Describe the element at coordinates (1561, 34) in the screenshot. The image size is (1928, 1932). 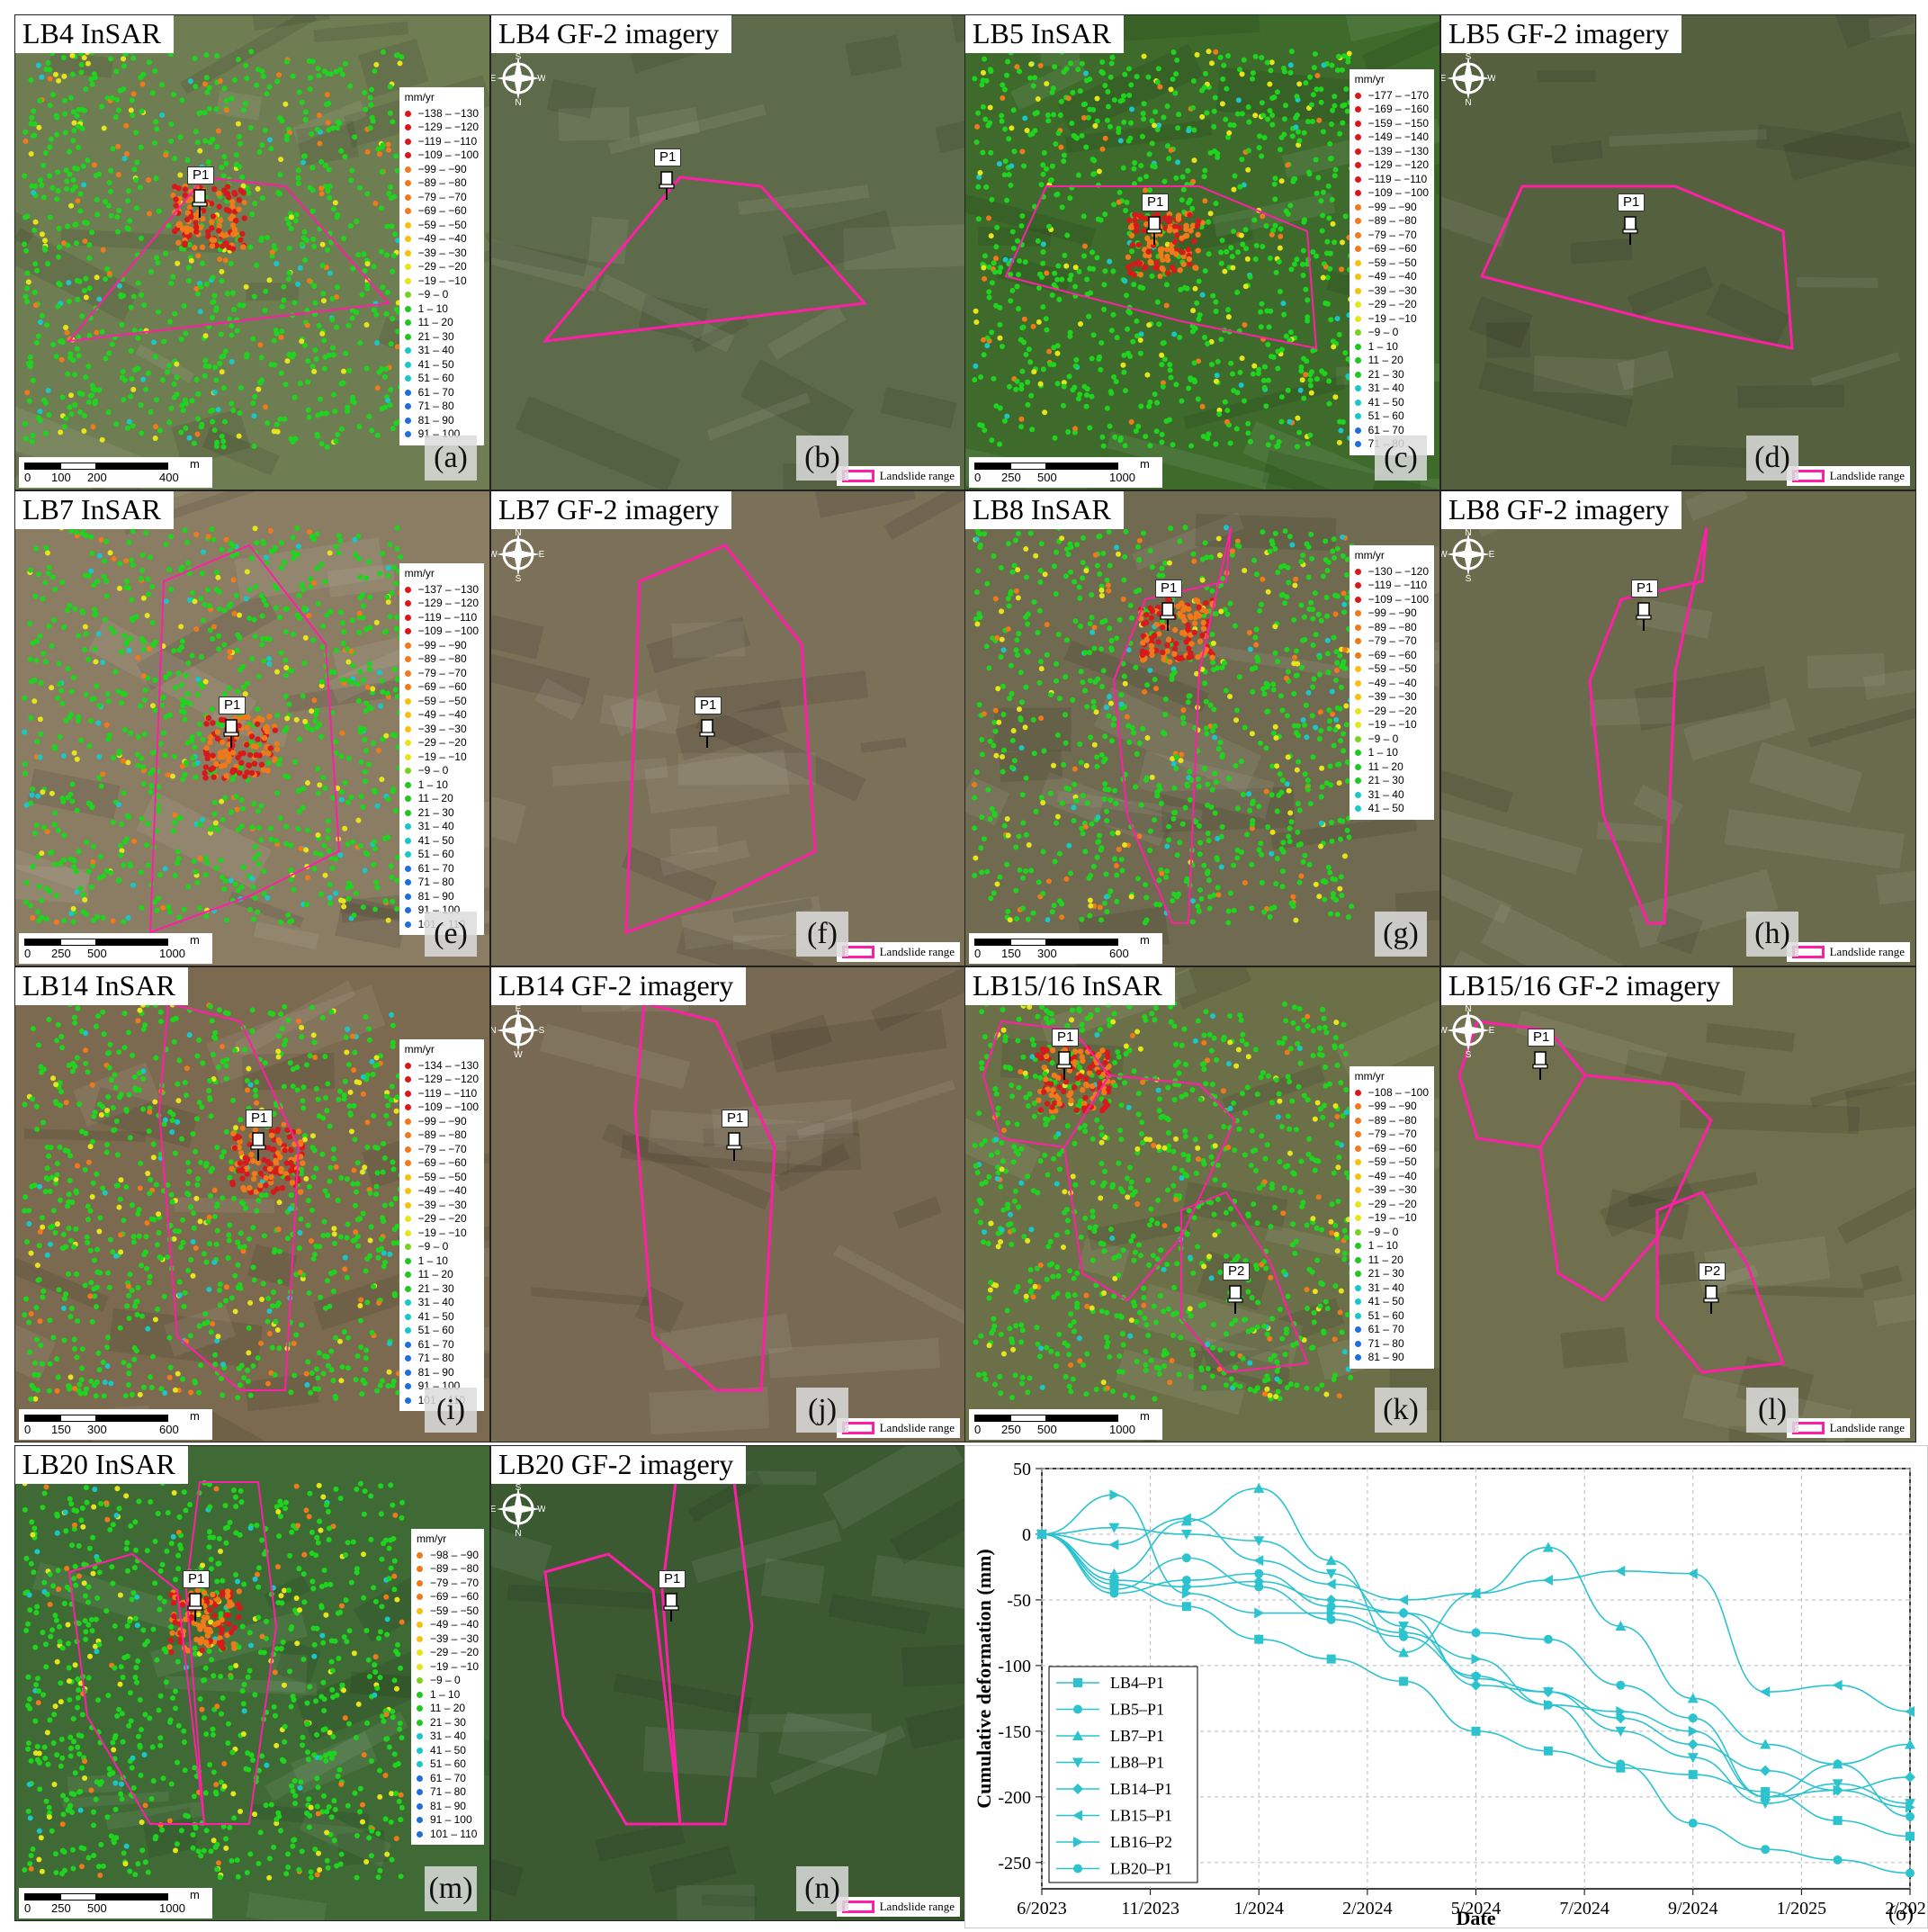
I see `panel-title: LB5 GF-2 imagery` at that location.